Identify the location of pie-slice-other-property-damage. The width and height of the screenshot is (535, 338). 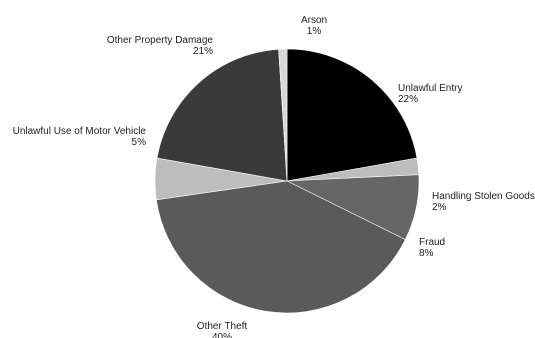
(222, 115).